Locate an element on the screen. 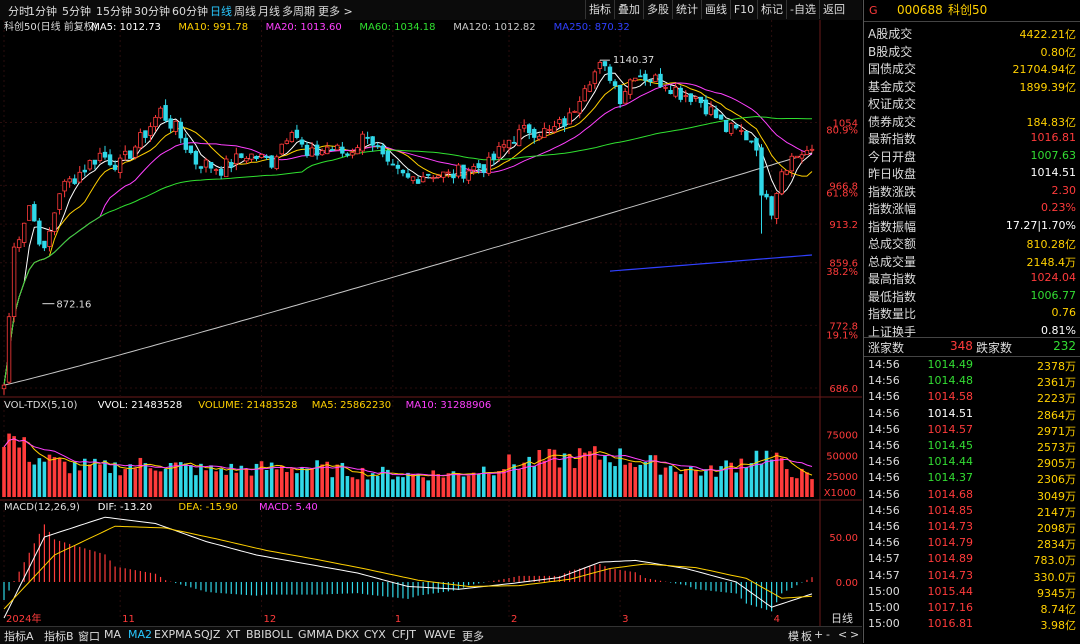 The height and width of the screenshot is (644, 1080). stat-row: 最新指数 1016.81 is located at coordinates (972, 137).